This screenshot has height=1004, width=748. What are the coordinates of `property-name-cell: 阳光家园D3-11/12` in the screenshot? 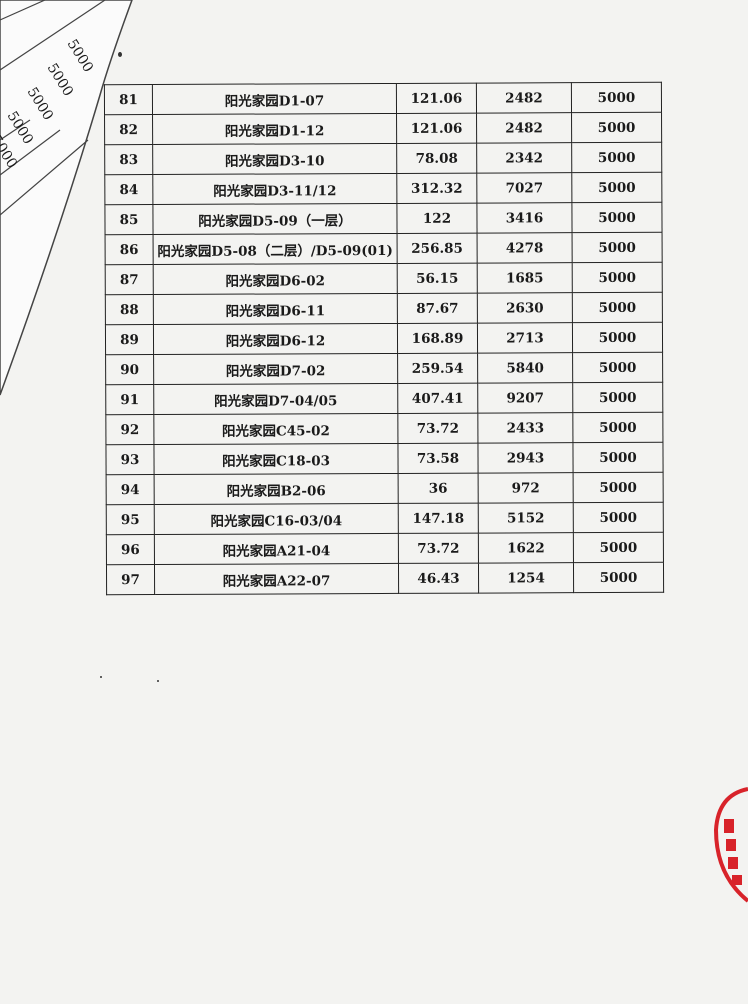 It's located at (274, 189).